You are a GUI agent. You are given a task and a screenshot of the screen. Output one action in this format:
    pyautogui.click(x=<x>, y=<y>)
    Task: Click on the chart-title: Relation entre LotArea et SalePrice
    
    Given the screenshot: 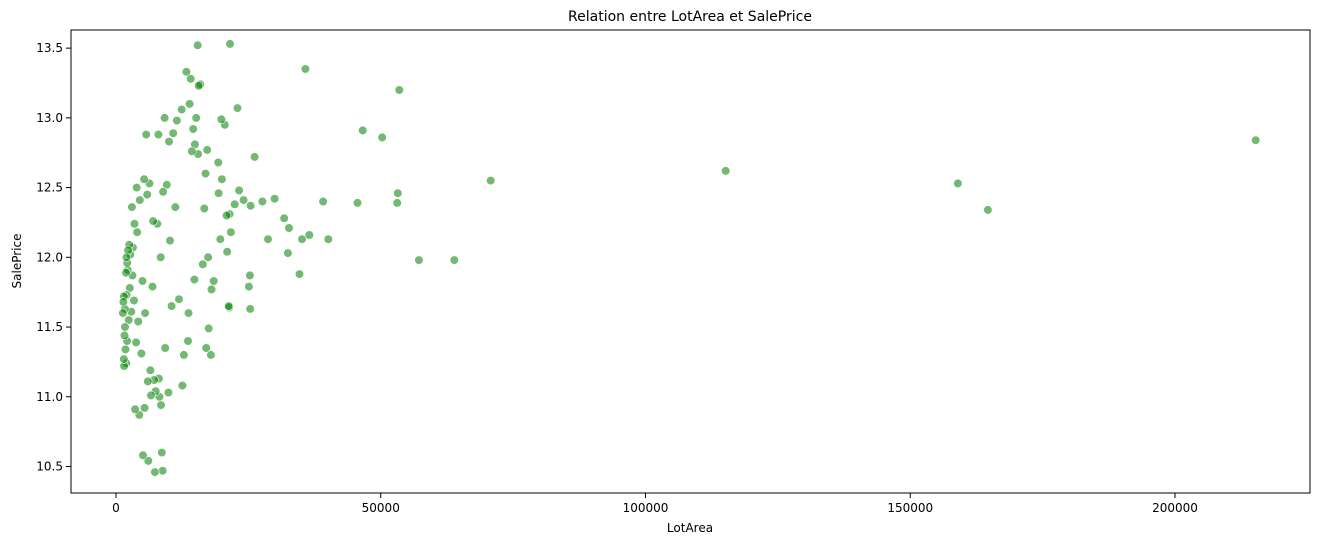 What is the action you would take?
    pyautogui.click(x=690, y=17)
    